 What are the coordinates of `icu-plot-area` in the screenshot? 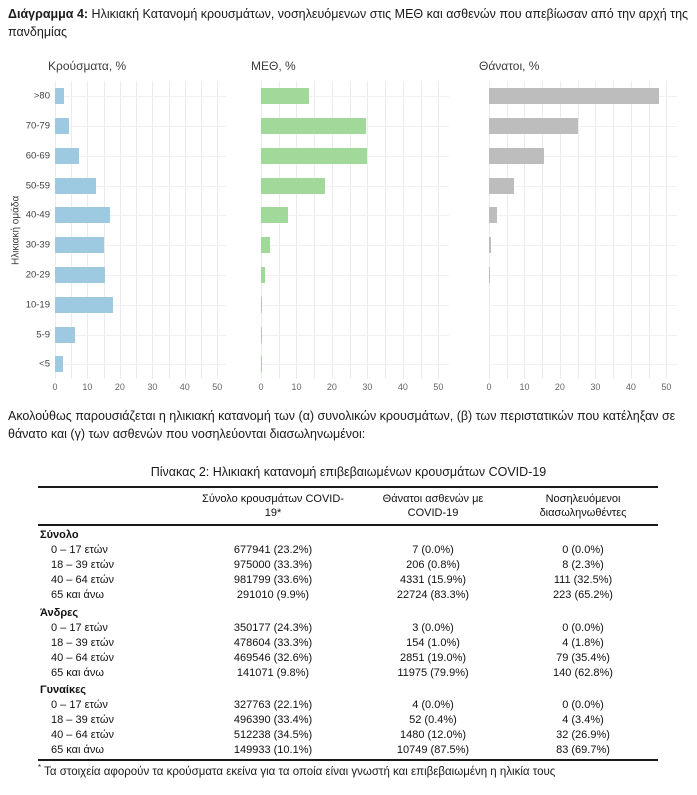 It's located at (355, 230).